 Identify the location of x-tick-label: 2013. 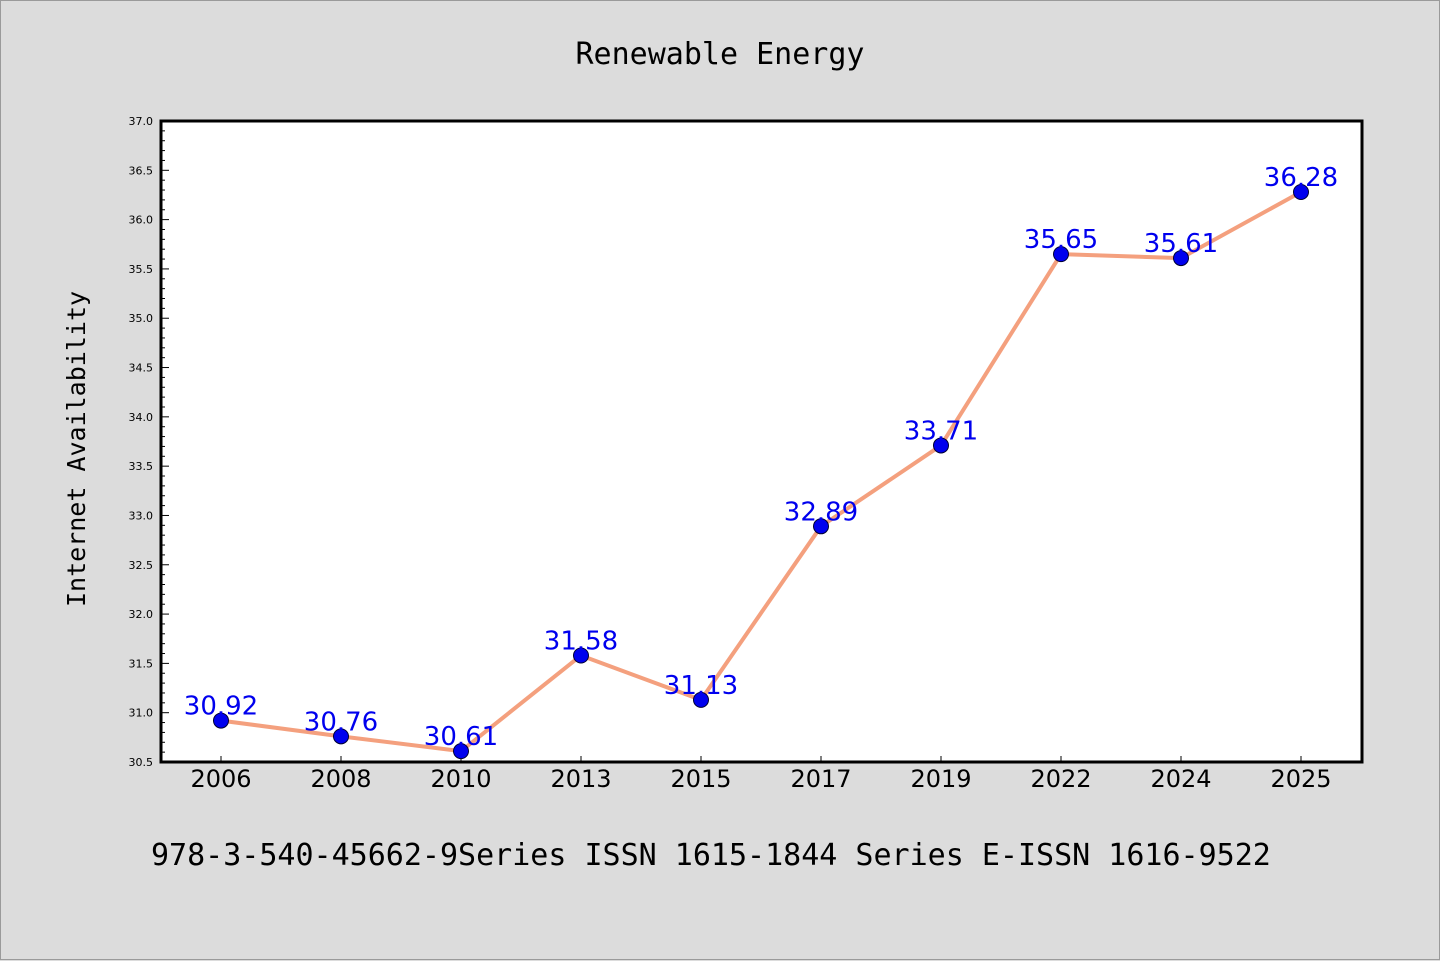
(580, 779).